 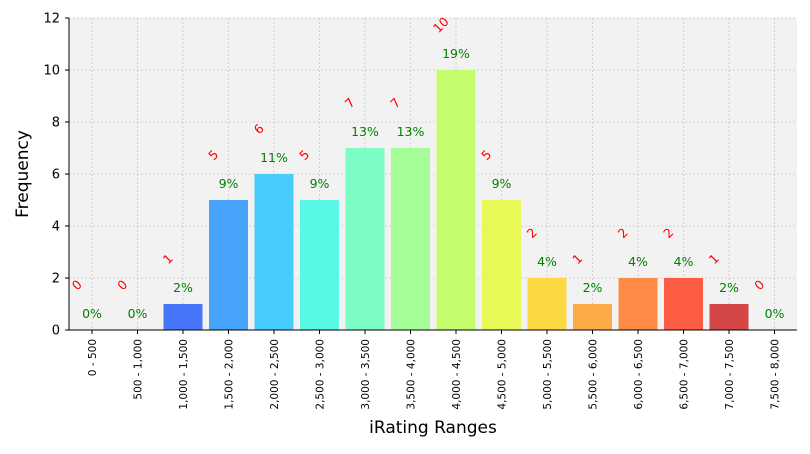 I want to click on x-axis-label: iRating Ranges, so click(x=433, y=428).